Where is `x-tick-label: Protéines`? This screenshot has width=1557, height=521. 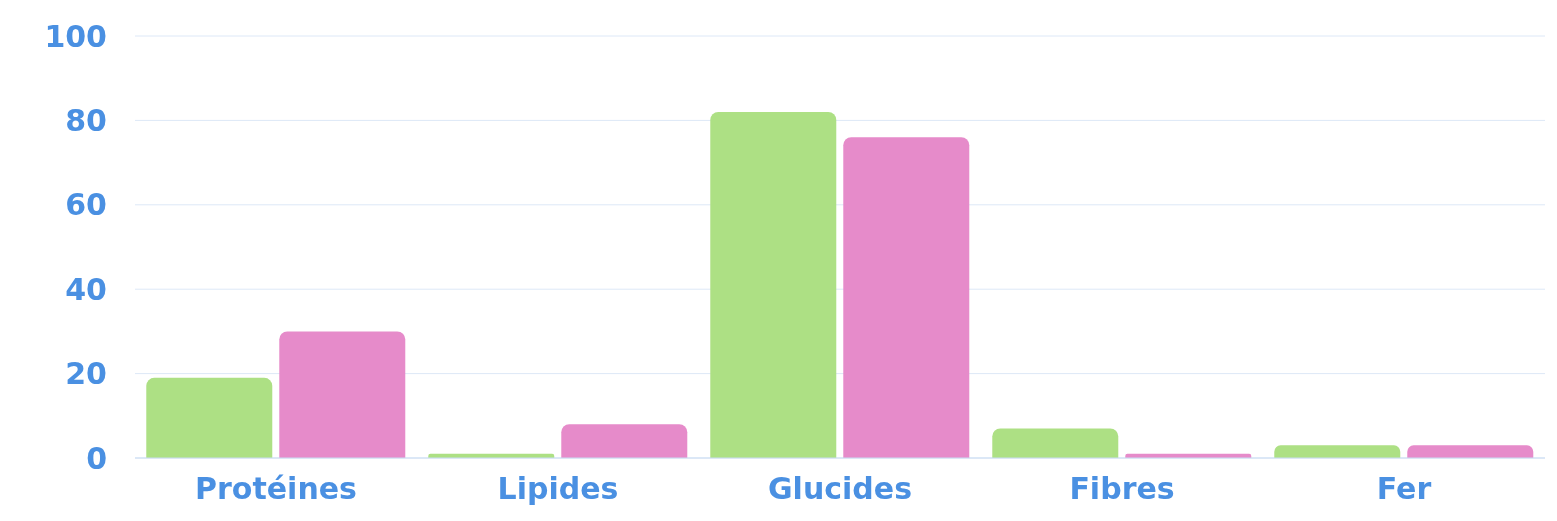 x-tick-label: Protéines is located at coordinates (276, 489).